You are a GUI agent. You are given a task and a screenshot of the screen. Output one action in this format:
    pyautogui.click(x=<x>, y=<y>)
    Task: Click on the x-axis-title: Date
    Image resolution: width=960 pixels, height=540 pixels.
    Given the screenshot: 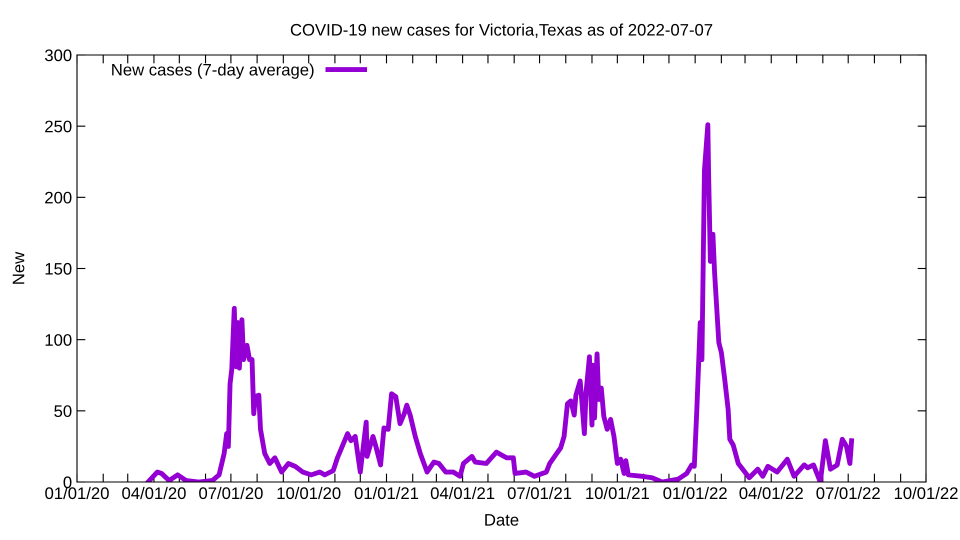 What is the action you would take?
    pyautogui.click(x=501, y=520)
    